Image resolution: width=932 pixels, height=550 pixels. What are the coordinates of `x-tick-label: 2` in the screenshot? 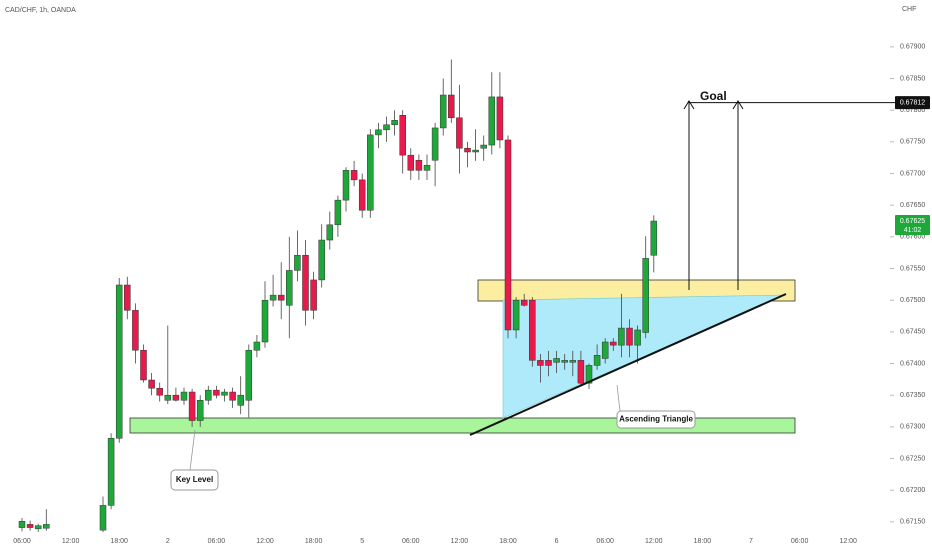 It's located at (168, 541).